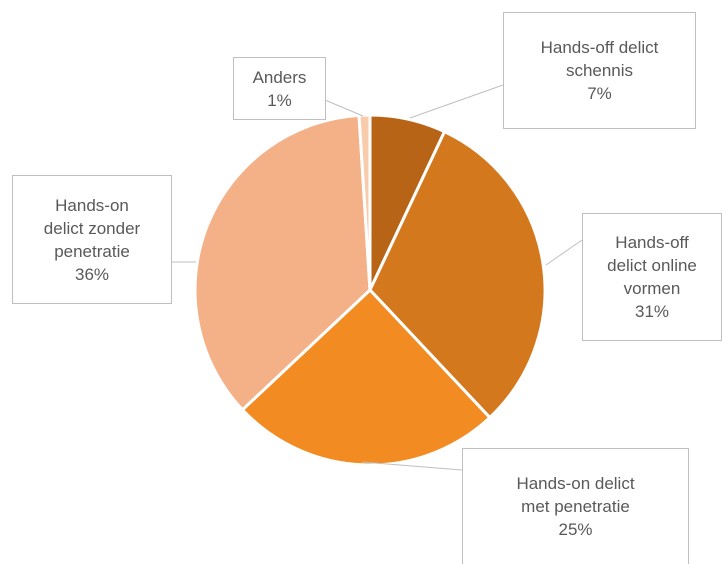 This screenshot has width=722, height=564. I want to click on data-label: Hands-off delict online vormen 31%, so click(652, 277).